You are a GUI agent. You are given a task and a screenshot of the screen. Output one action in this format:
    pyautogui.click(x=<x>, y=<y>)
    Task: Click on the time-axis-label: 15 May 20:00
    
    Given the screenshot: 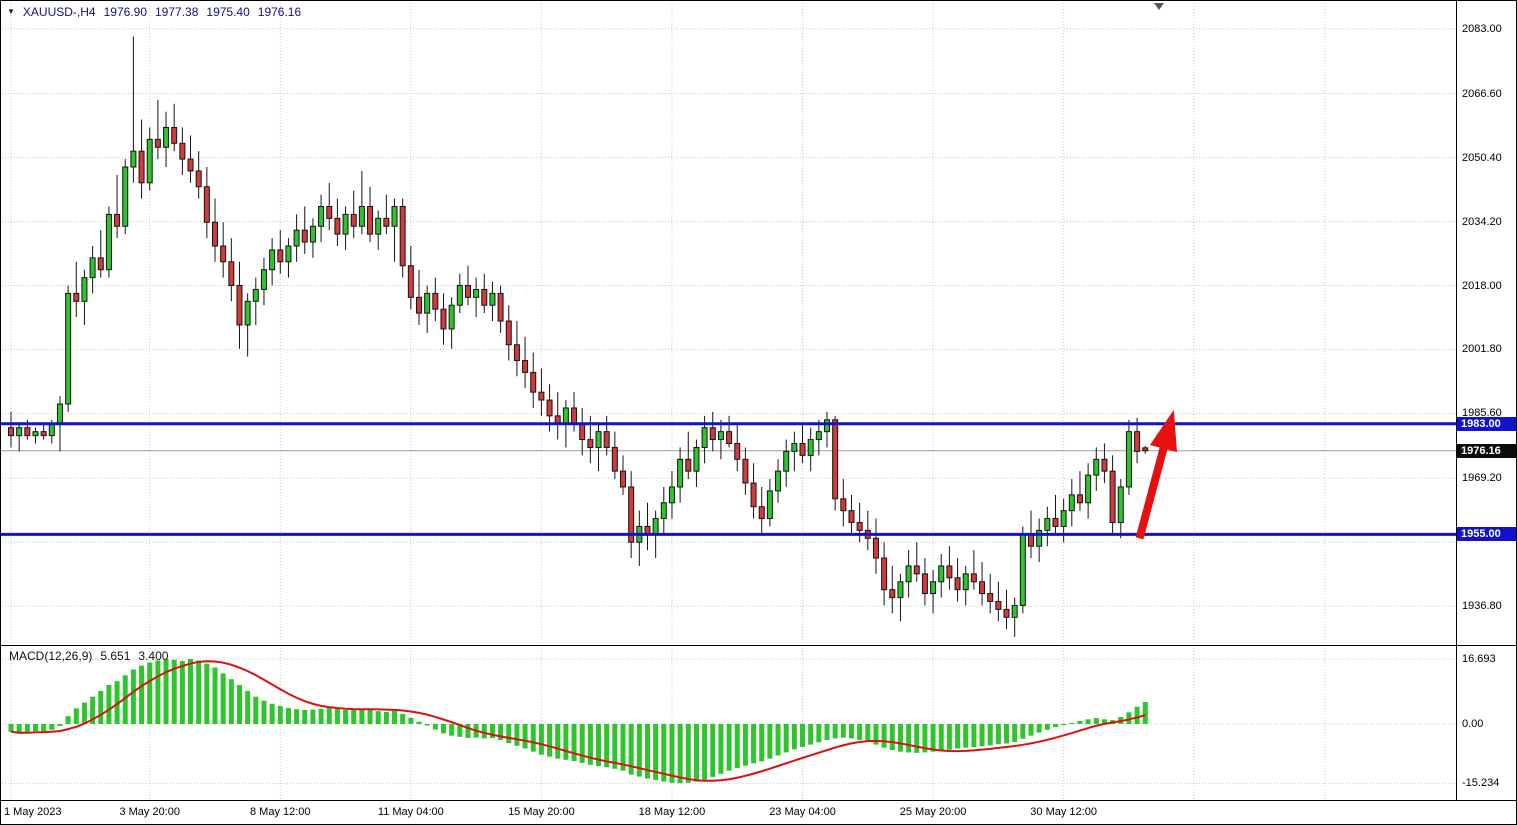 What is the action you would take?
    pyautogui.click(x=541, y=812)
    